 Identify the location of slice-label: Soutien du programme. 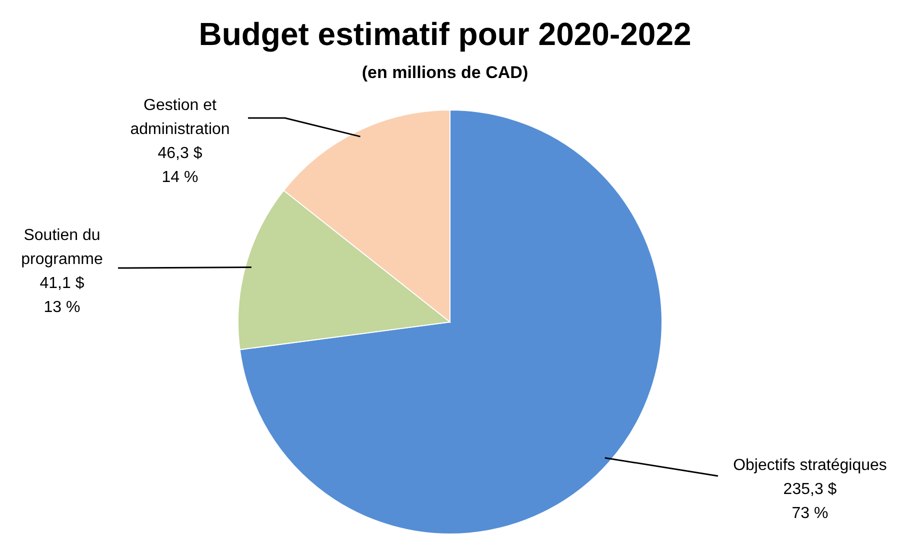
(62, 247).